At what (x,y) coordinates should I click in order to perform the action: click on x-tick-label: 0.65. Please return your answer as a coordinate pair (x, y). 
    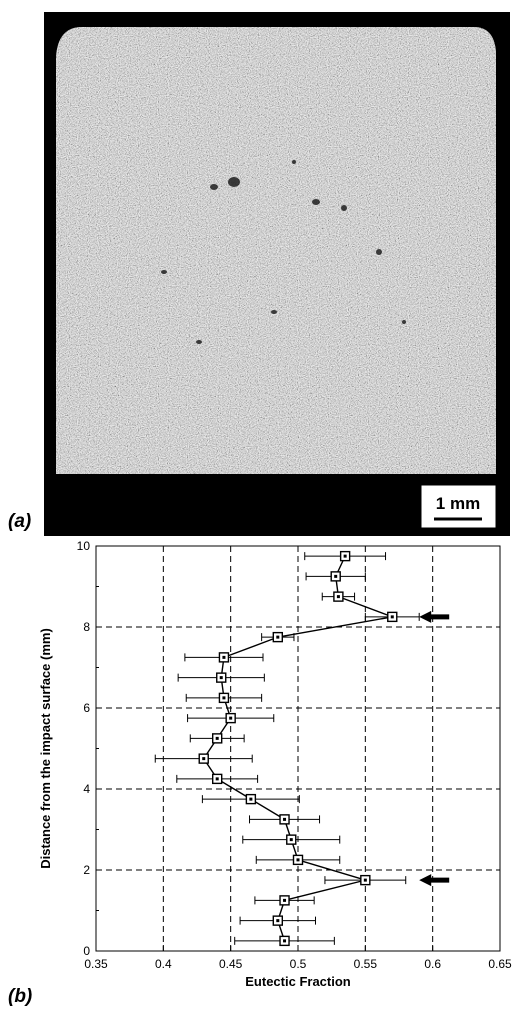
    Looking at the image, I should click on (500, 964).